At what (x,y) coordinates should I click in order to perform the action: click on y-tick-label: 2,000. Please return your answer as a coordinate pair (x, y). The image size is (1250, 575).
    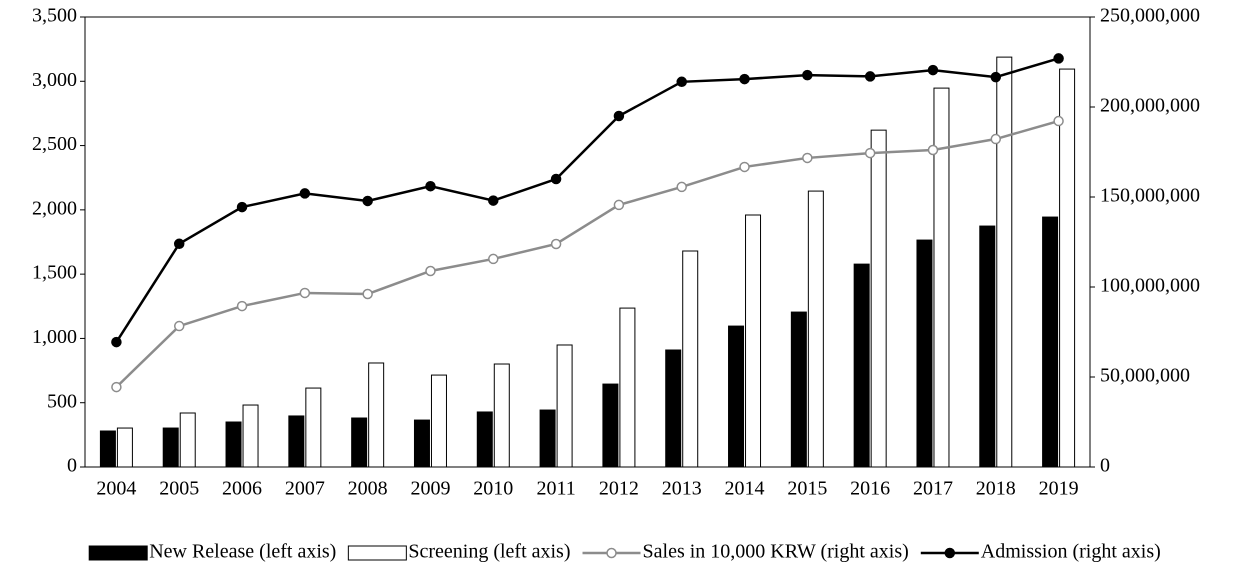
    Looking at the image, I should click on (54, 208).